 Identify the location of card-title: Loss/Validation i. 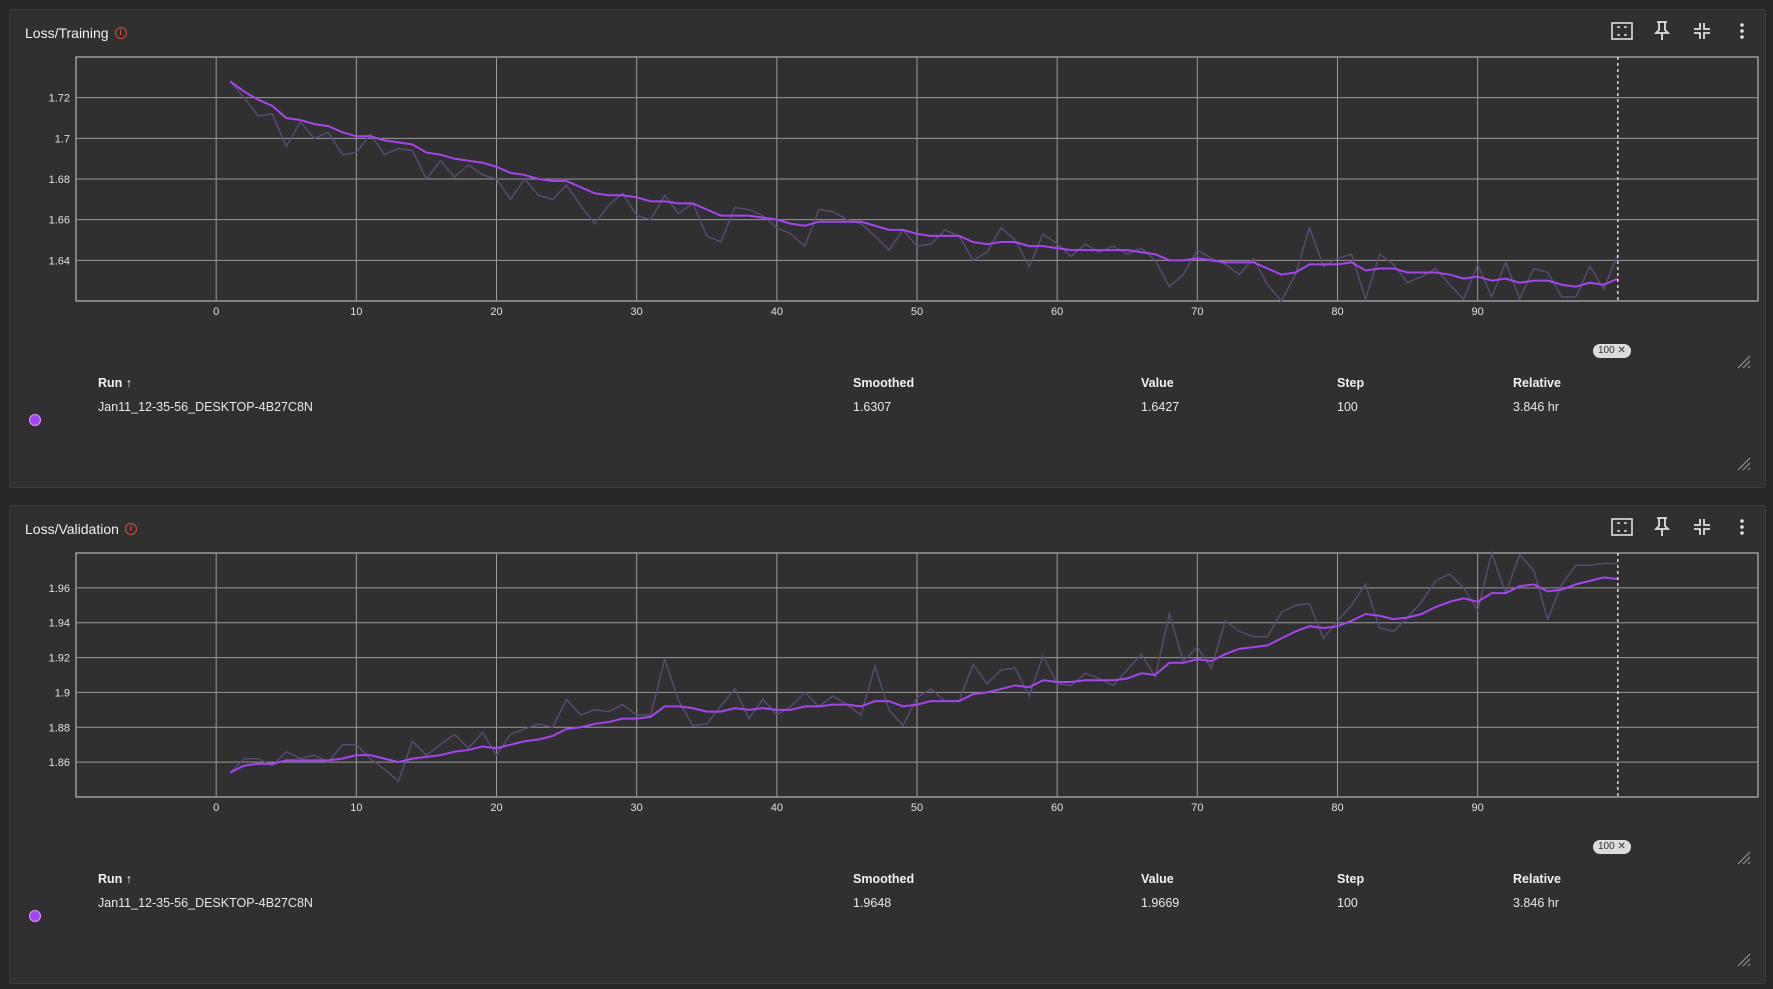
(81, 529).